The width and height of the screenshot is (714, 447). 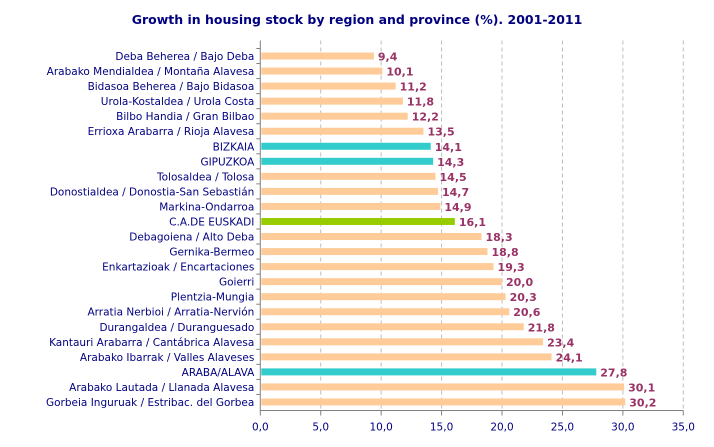 I want to click on data-label: 23,4, so click(x=560, y=342).